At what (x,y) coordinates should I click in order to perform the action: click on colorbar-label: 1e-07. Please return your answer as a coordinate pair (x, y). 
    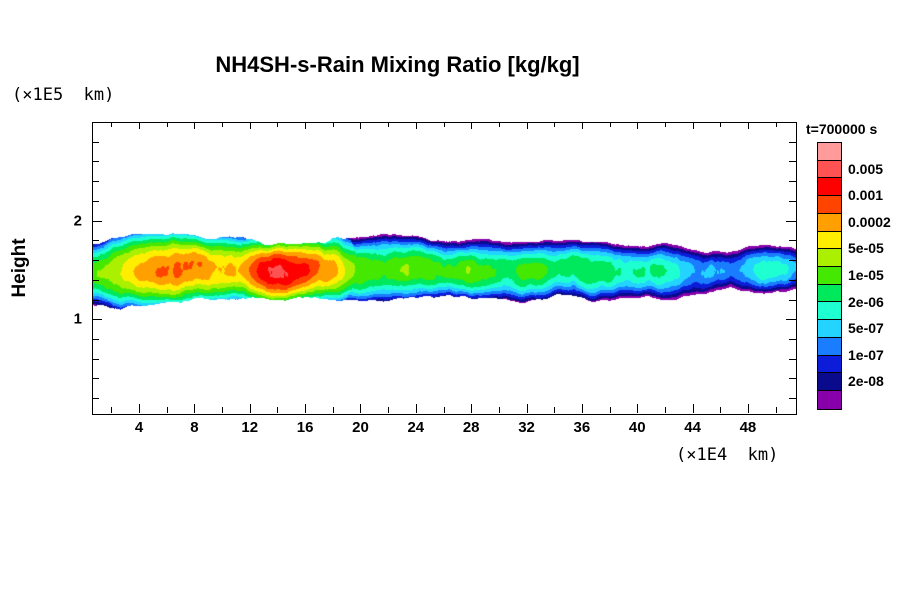
    Looking at the image, I should click on (866, 354).